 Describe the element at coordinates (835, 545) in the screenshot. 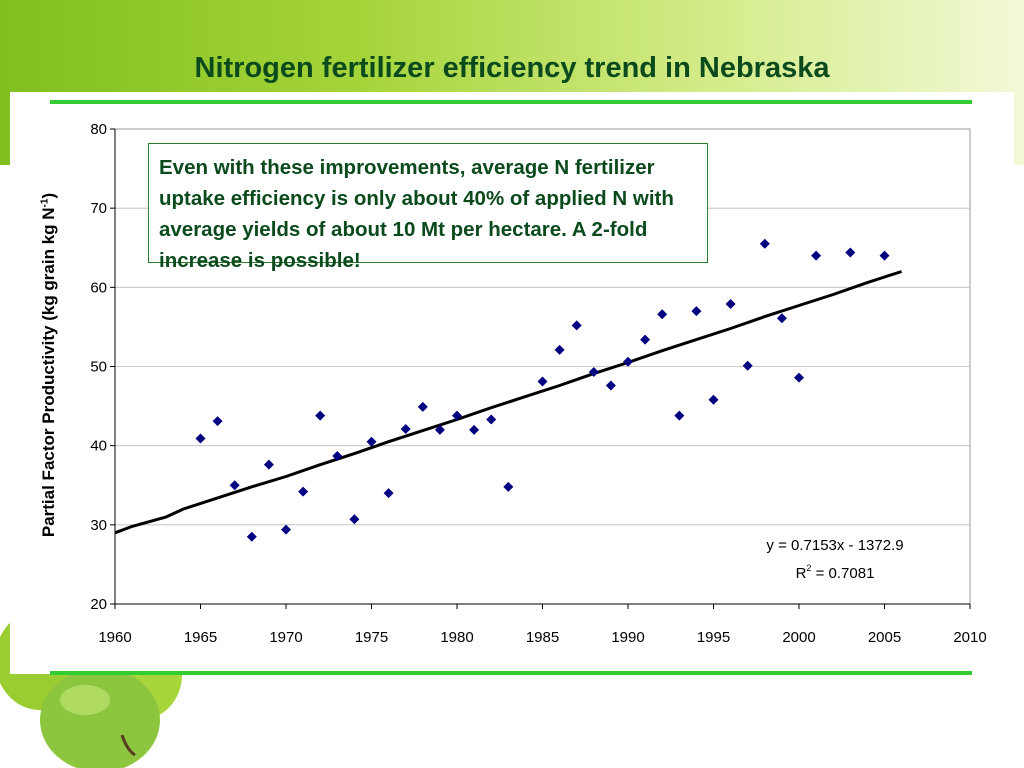

I see `trendline-equation: y = 0.7153x - 1372.9` at that location.